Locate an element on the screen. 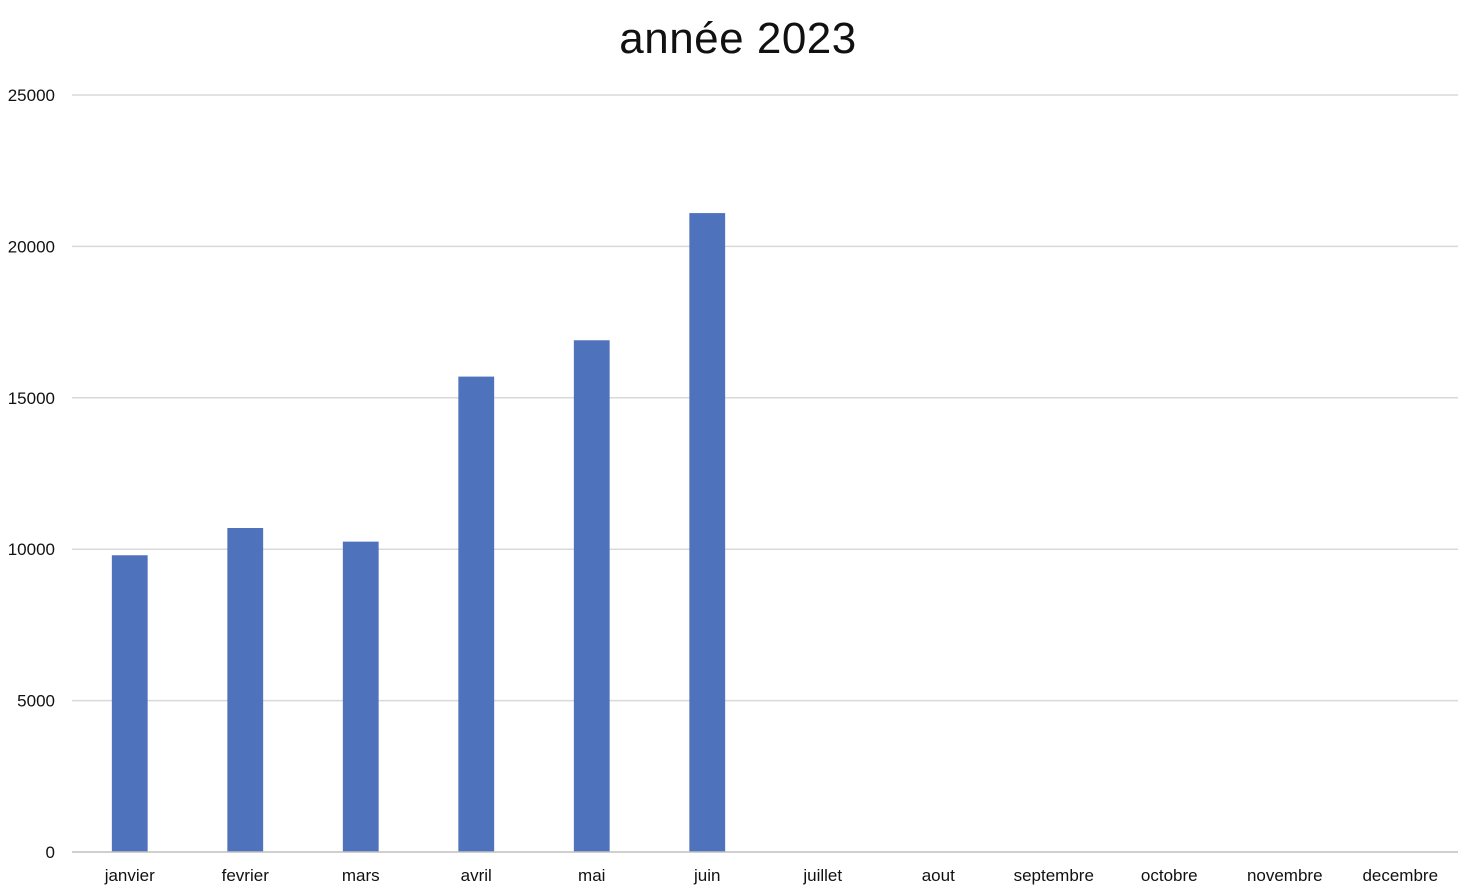  y-tick: 0 is located at coordinates (50, 852).